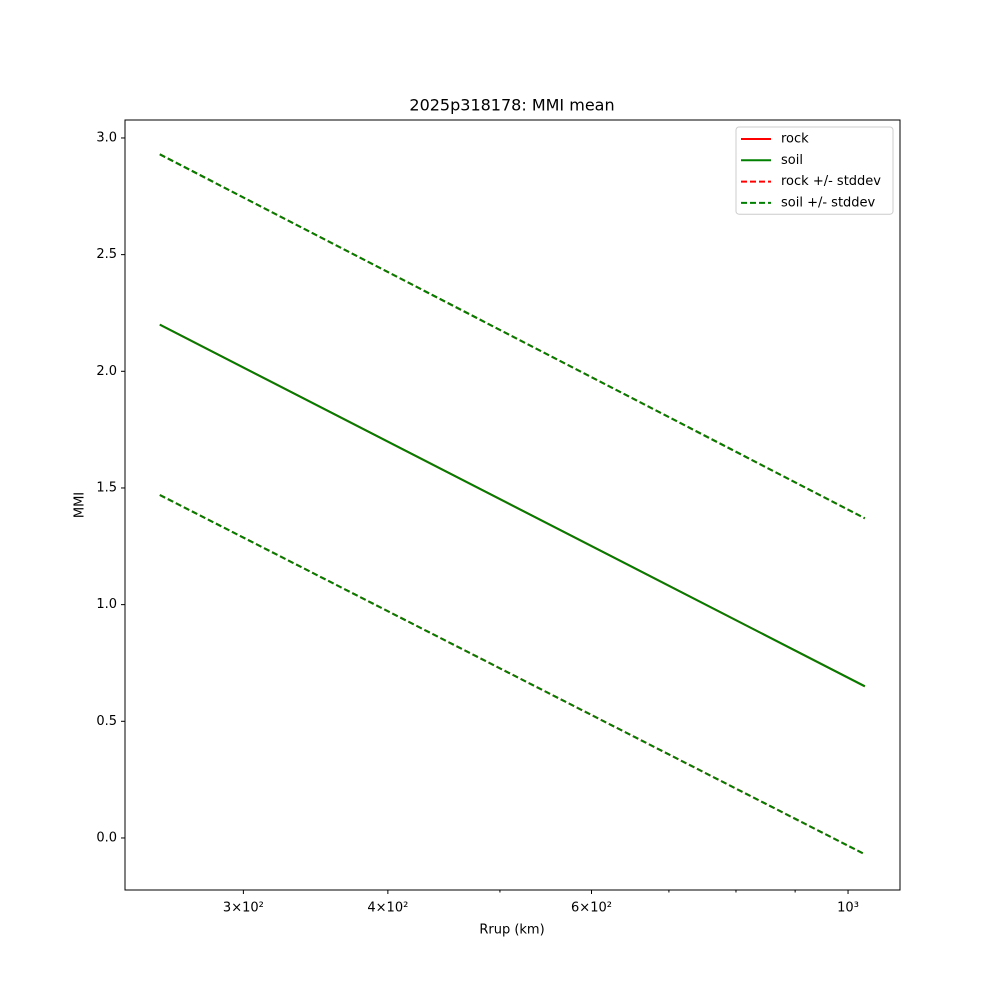 This screenshot has height=1000, width=1000. What do you see at coordinates (511, 105) in the screenshot?
I see `chart-title: 2025p318178: MMI mean` at bounding box center [511, 105].